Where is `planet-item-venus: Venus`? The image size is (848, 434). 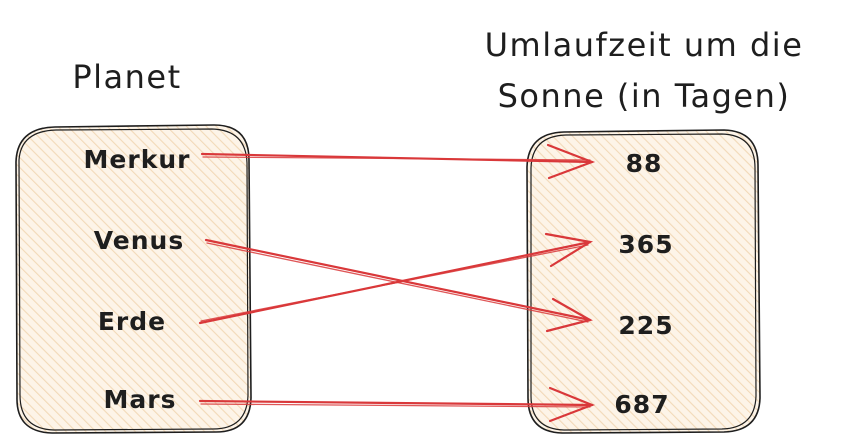 planet-item-venus: Venus is located at coordinates (139, 240).